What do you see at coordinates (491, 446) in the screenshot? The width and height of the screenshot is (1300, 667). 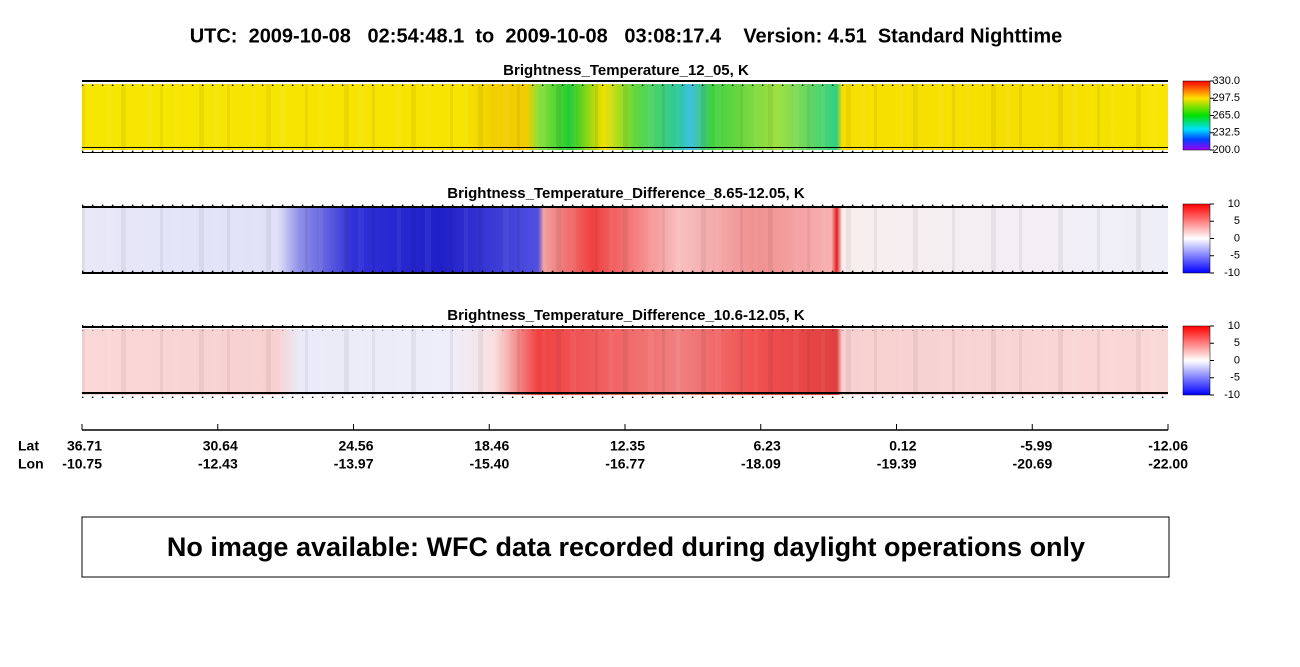 I see `lat-tick-label: 18.46` at bounding box center [491, 446].